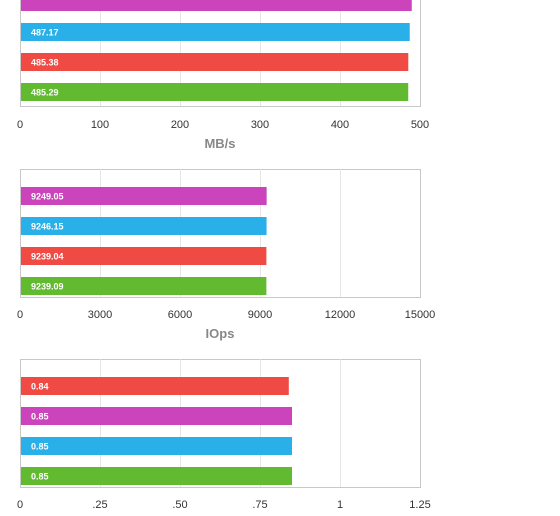 This screenshot has width=560, height=516. What do you see at coordinates (179, 505) in the screenshot?
I see `x-tick-label: .50` at bounding box center [179, 505].